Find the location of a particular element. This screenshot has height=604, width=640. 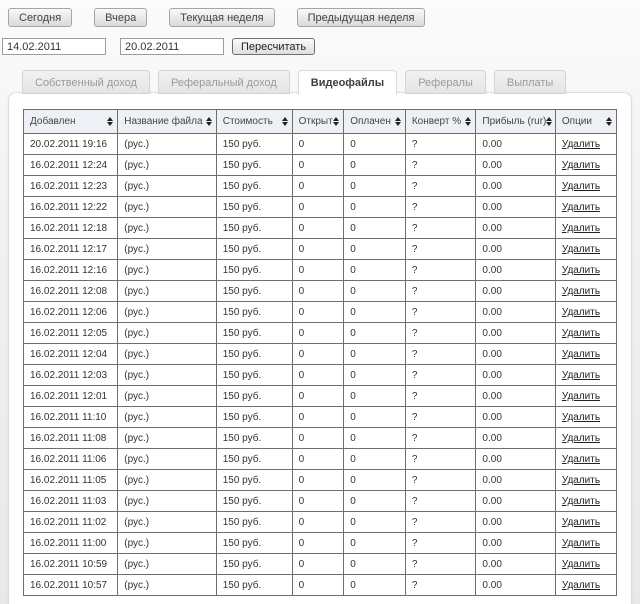

date-from-input is located at coordinates (54, 46).